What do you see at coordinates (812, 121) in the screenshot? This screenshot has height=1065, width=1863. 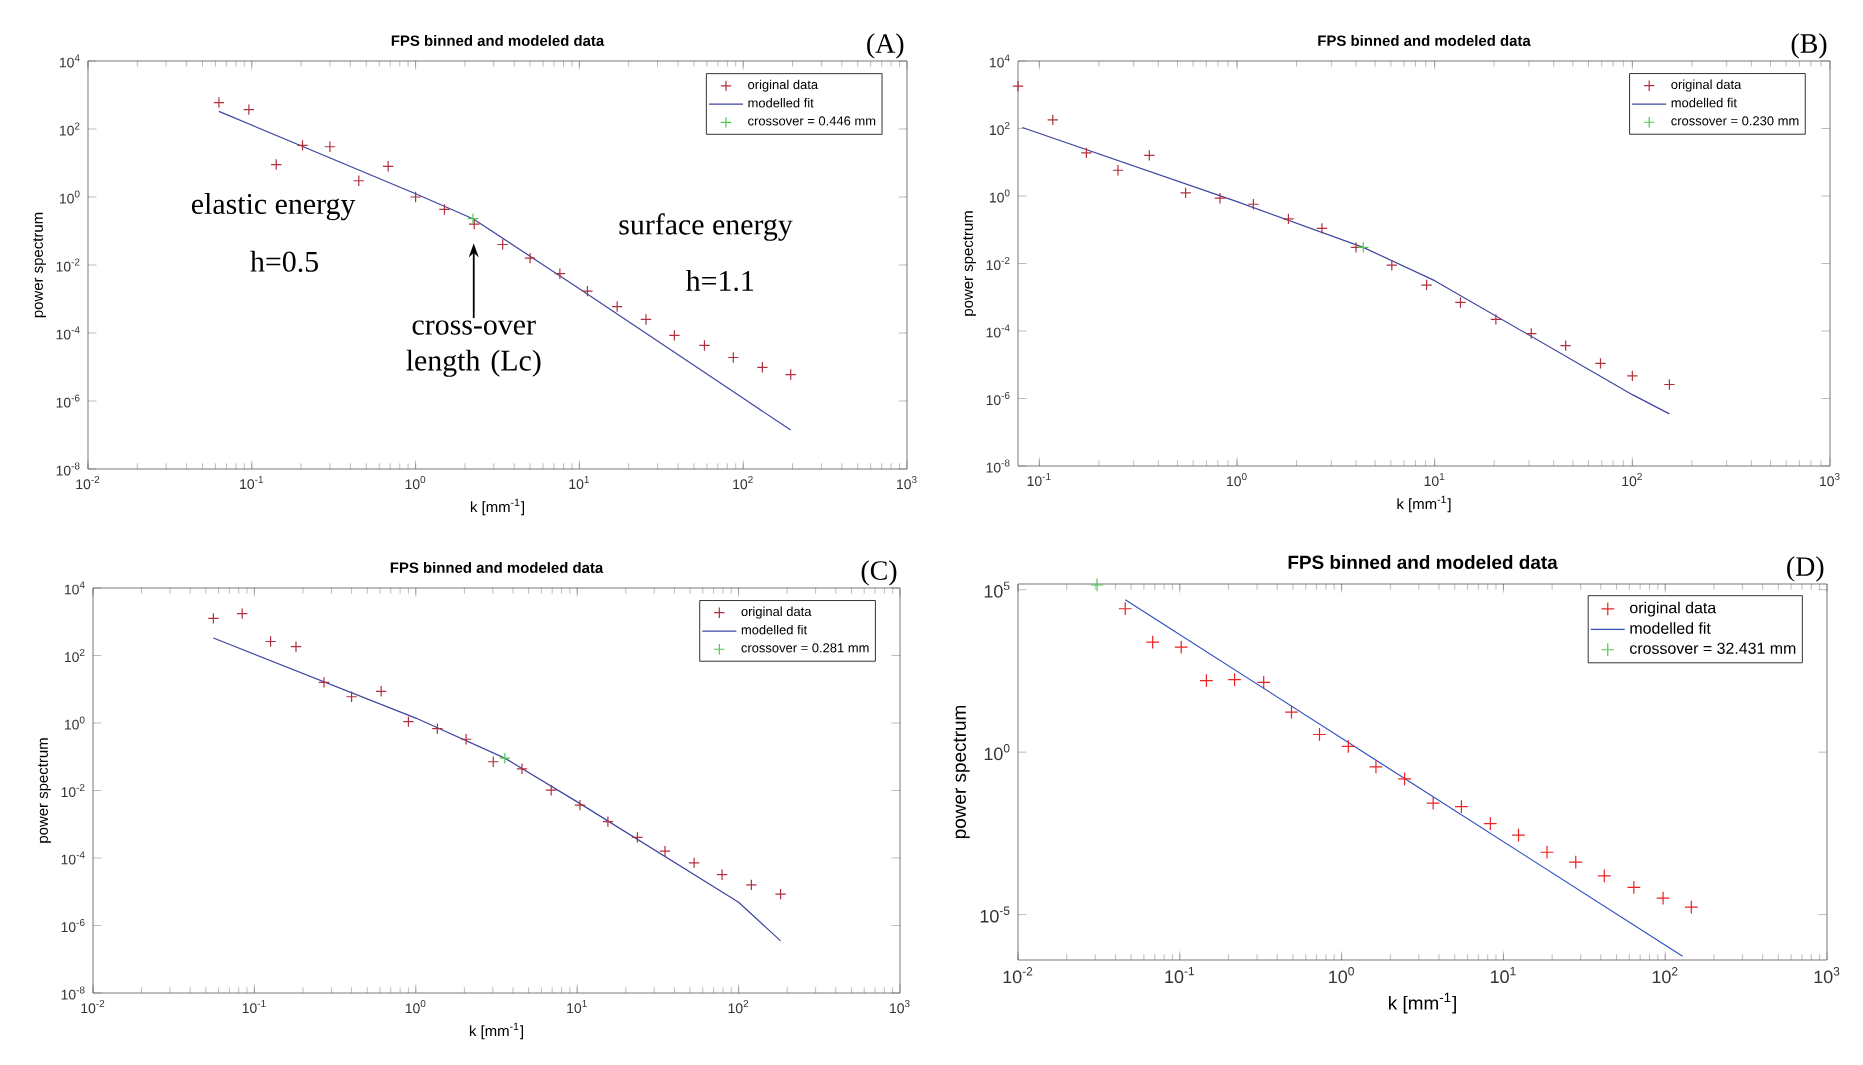 I see `legend-label: crossover = 0.446 mm` at bounding box center [812, 121].